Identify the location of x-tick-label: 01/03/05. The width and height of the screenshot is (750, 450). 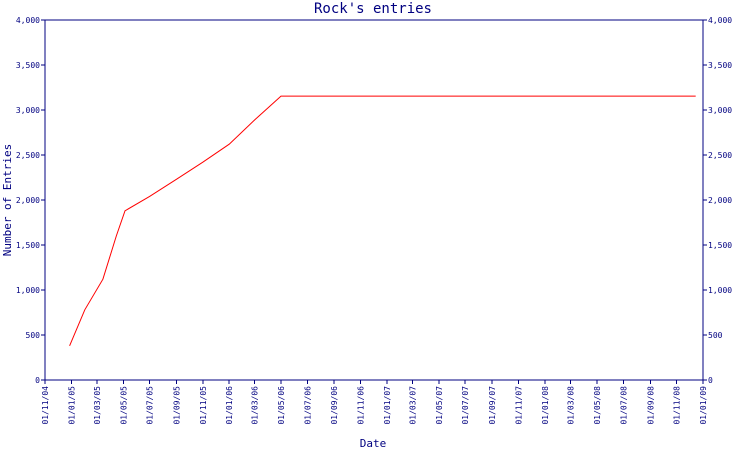
(97, 405).